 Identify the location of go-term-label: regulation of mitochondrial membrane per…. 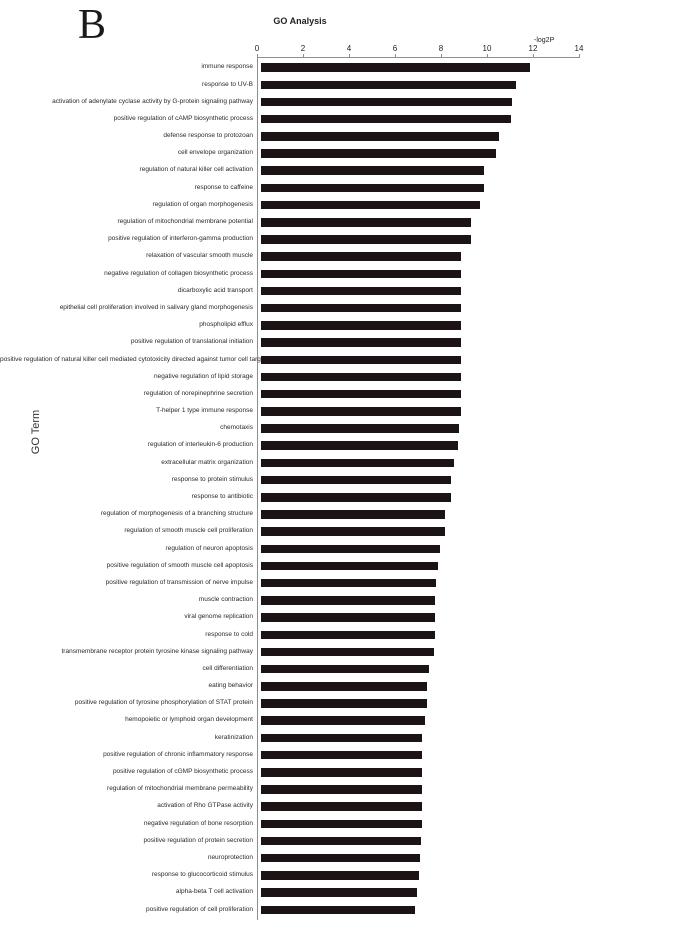
(180, 789).